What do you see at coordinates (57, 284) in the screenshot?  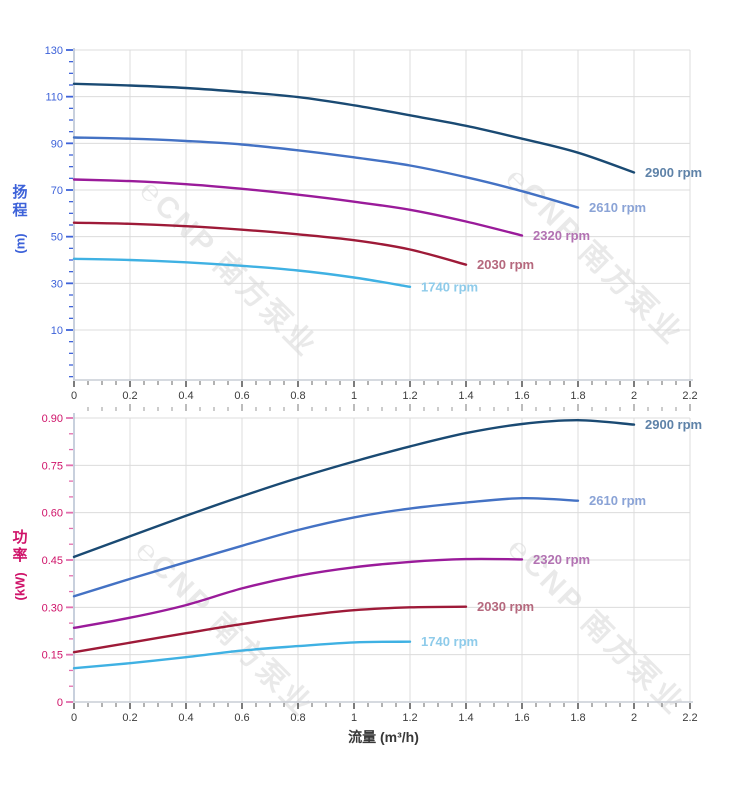 I see `y-tick-label: 30` at bounding box center [57, 284].